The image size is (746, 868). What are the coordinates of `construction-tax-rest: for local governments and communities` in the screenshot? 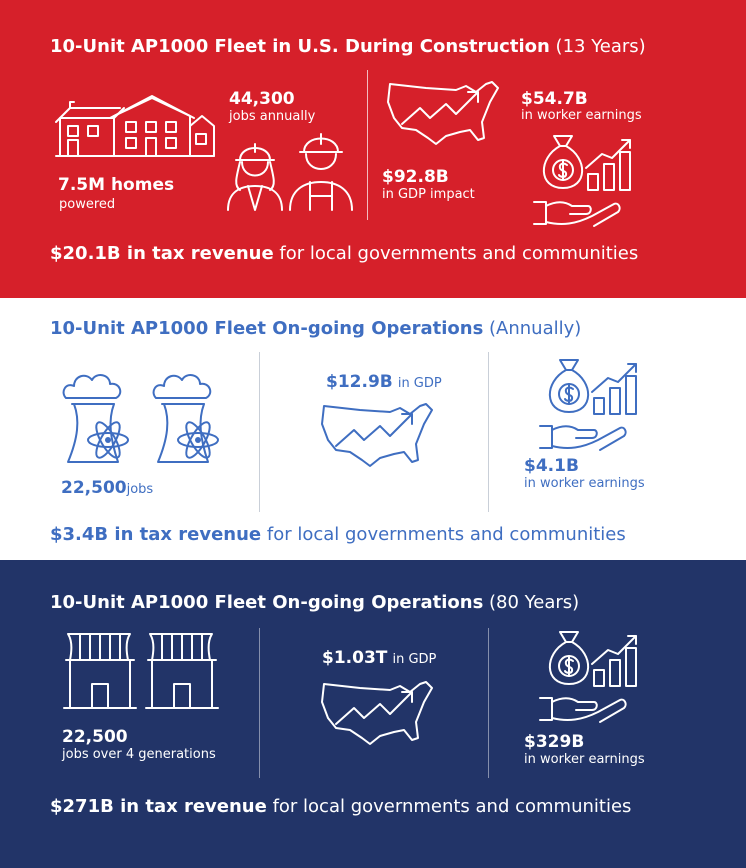 It's located at (459, 253).